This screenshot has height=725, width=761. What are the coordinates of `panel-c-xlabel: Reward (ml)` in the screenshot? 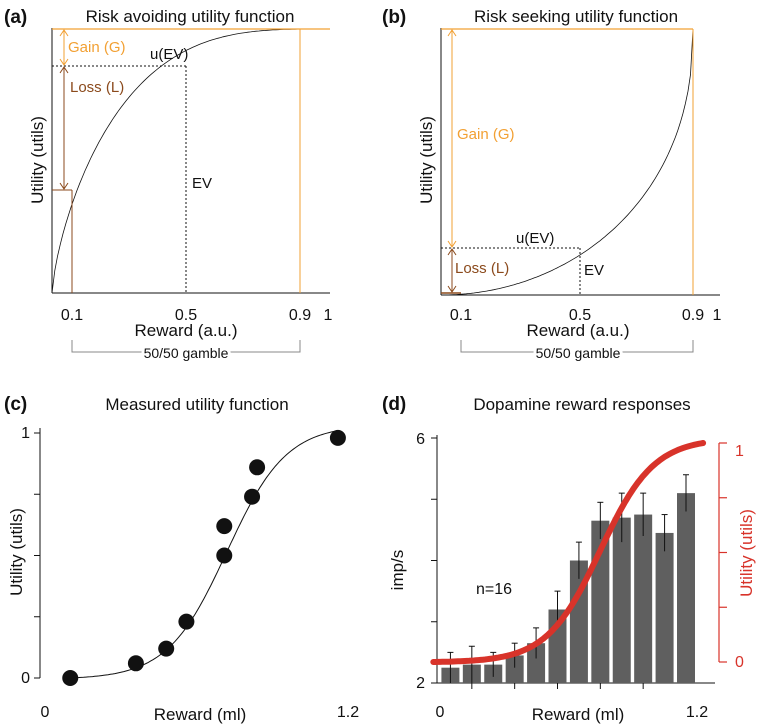 It's located at (200, 714).